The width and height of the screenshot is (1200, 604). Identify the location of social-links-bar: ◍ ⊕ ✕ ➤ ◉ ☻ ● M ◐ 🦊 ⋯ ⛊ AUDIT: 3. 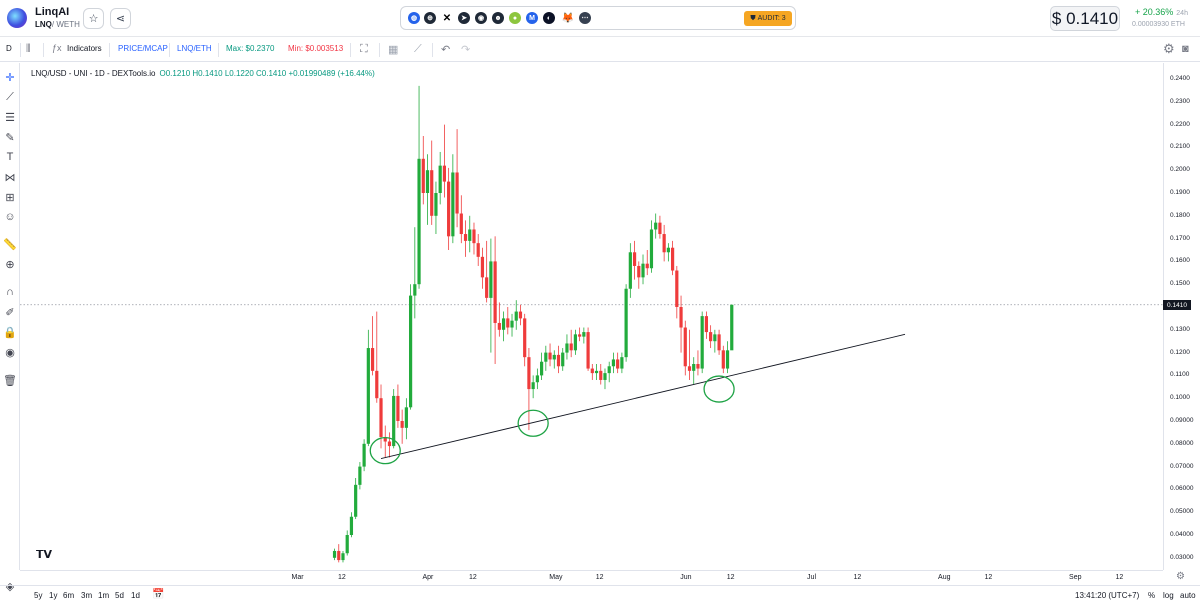
(598, 18).